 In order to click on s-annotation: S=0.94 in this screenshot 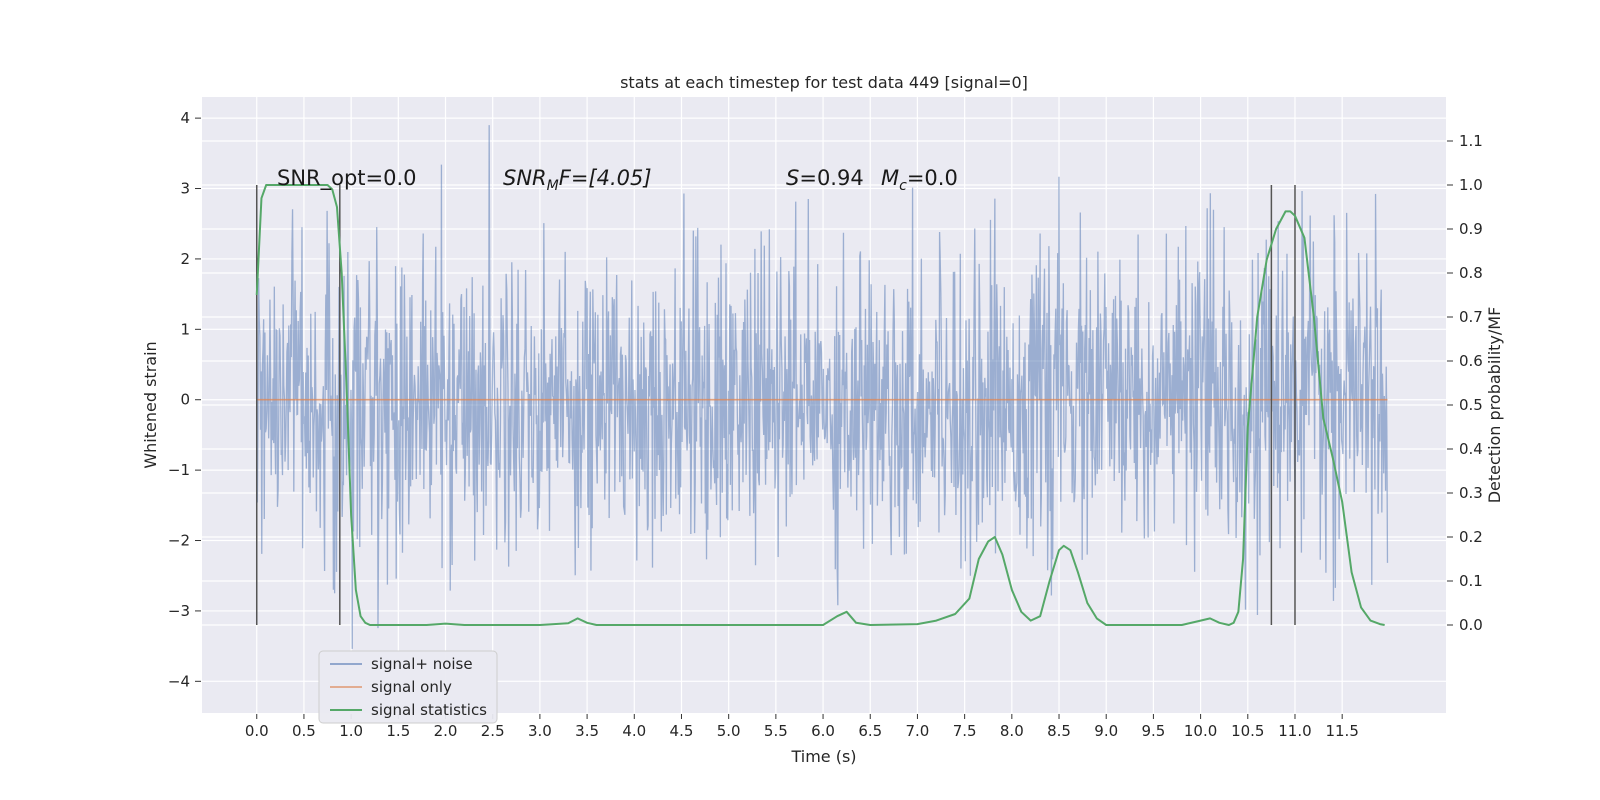, I will do `click(825, 178)`.